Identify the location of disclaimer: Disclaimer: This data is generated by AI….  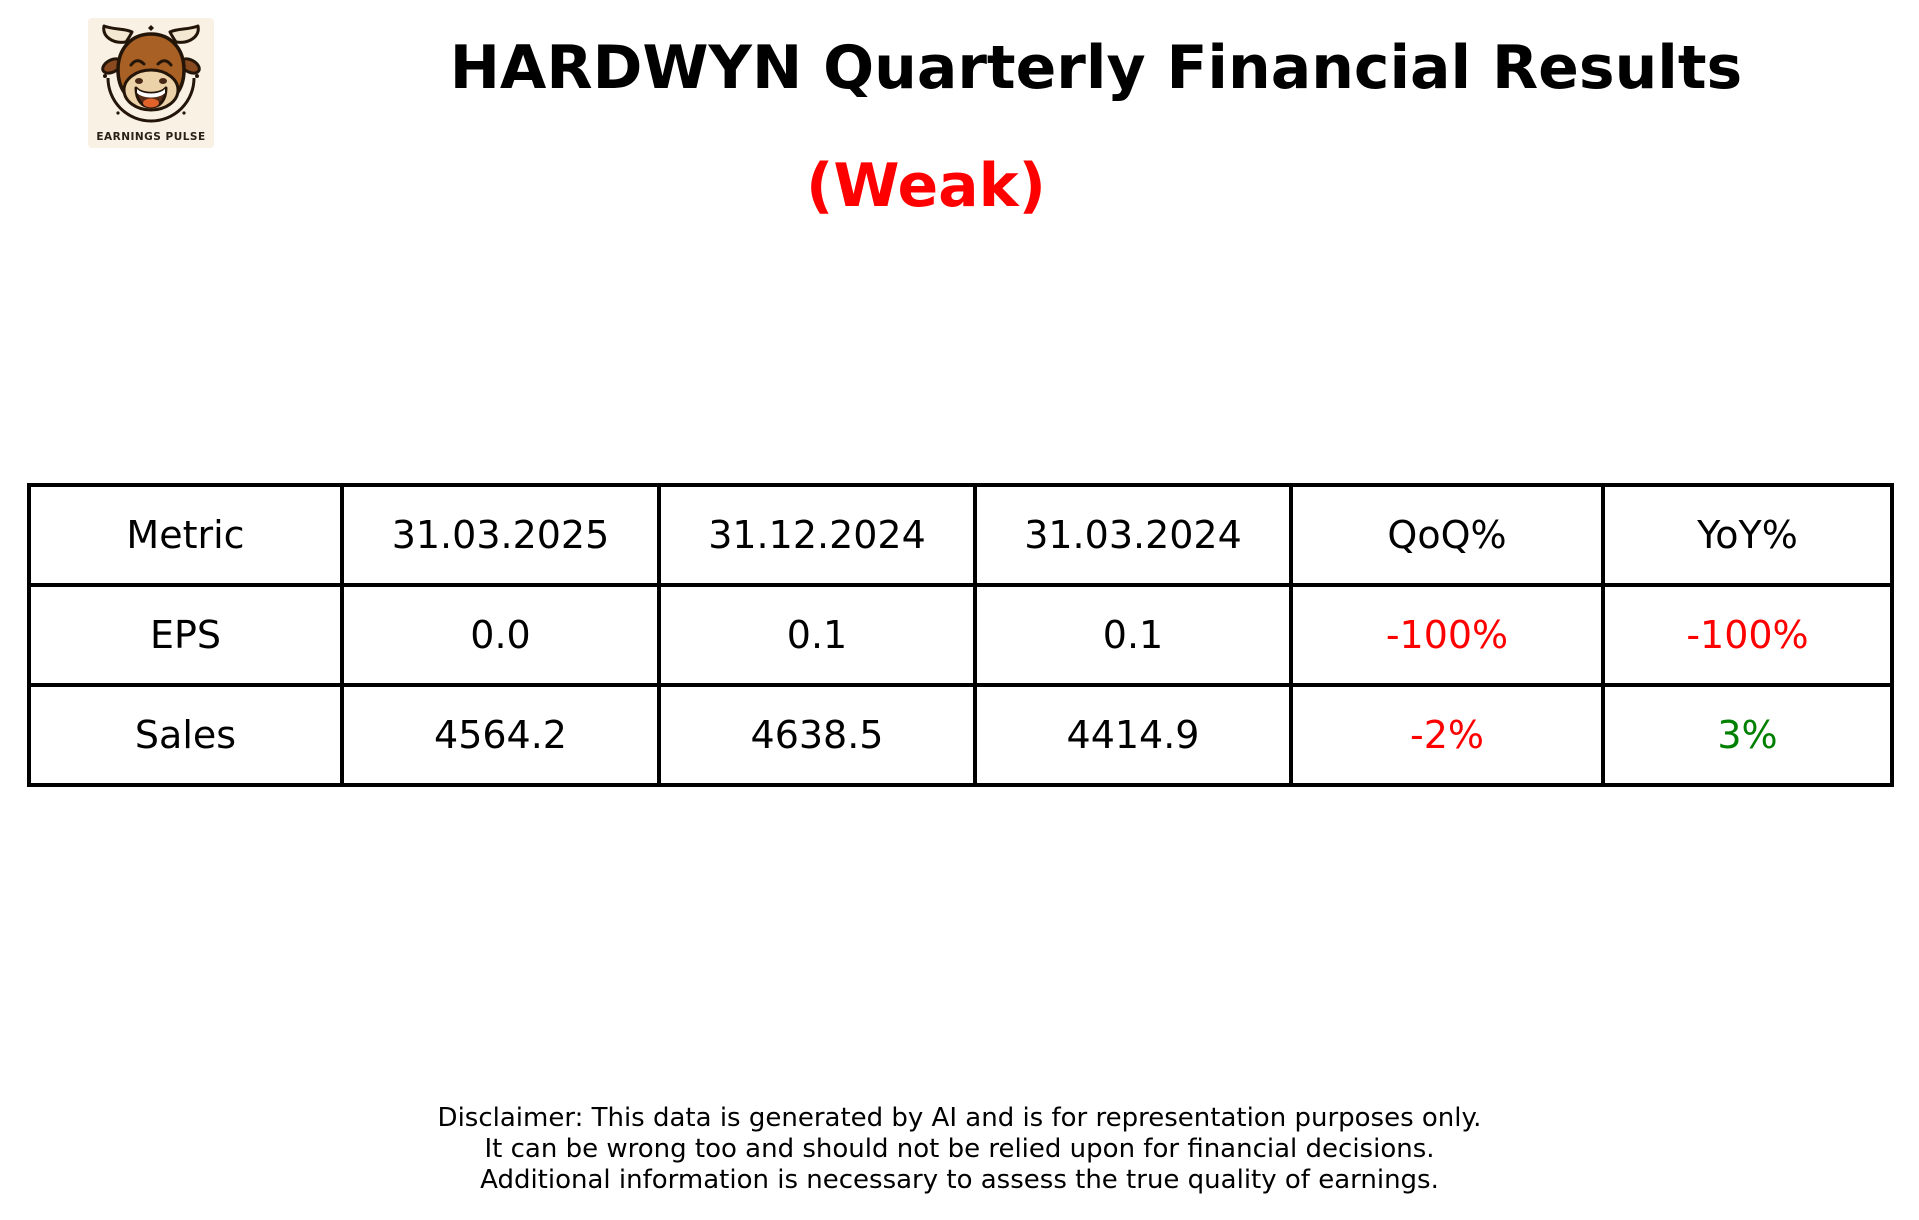
(959, 1149).